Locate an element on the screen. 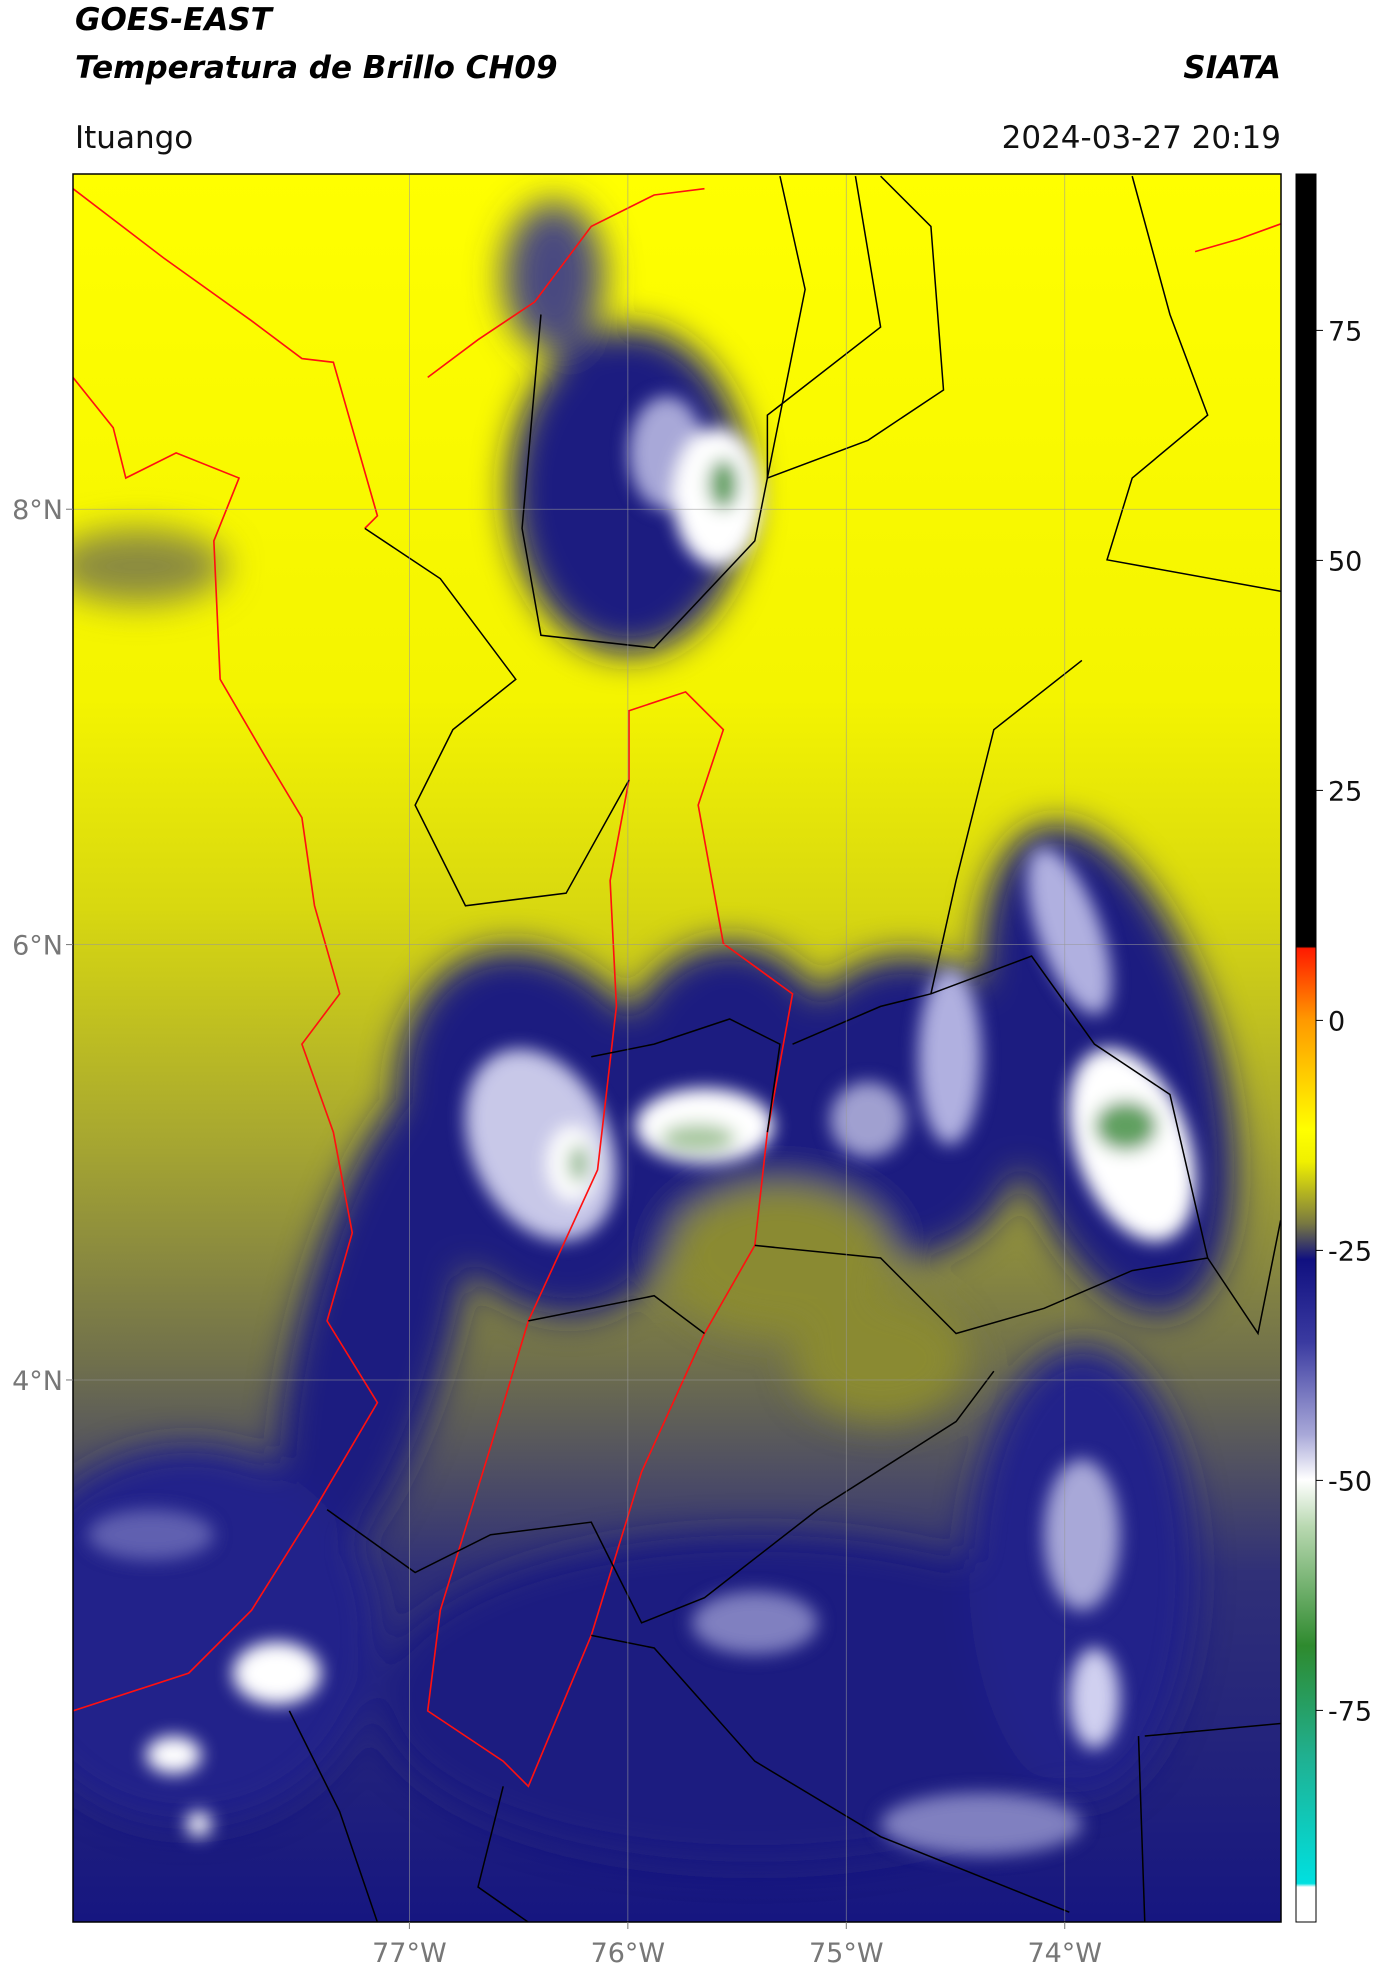  colorbar-tick-label: -75 is located at coordinates (1350, 1711).